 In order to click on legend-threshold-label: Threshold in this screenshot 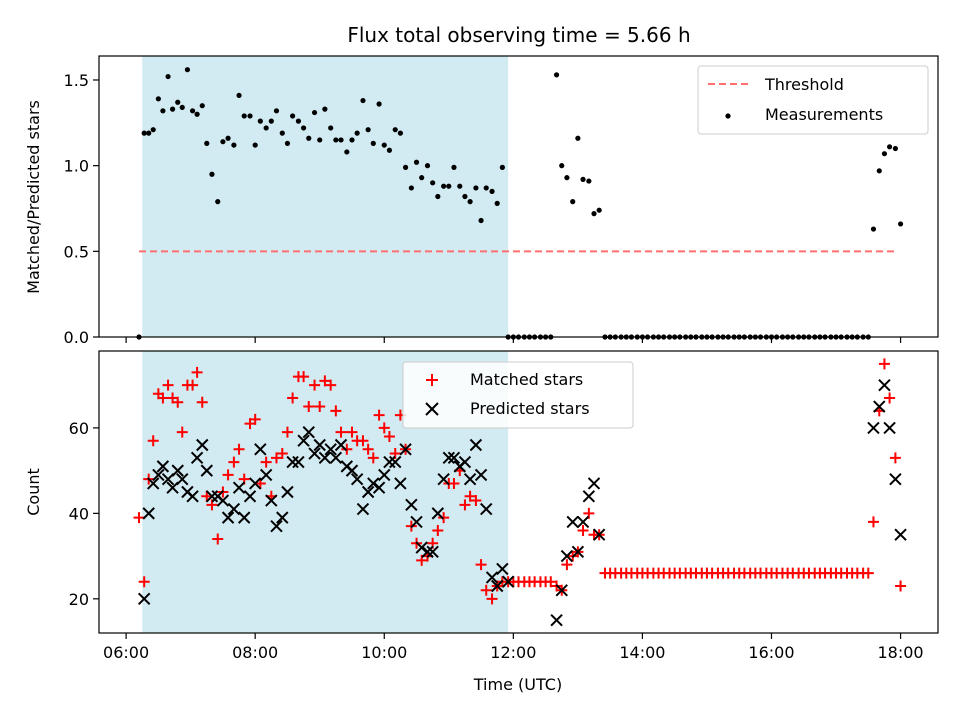, I will do `click(804, 84)`.